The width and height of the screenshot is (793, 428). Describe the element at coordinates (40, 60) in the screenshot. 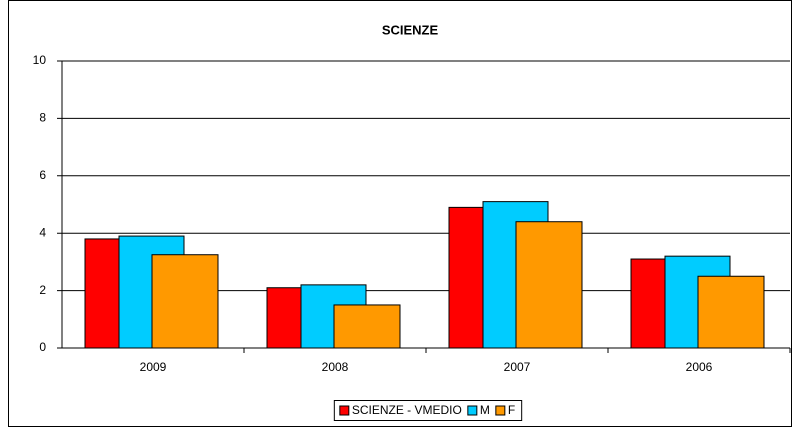

I see `y-tick-label: 10` at that location.